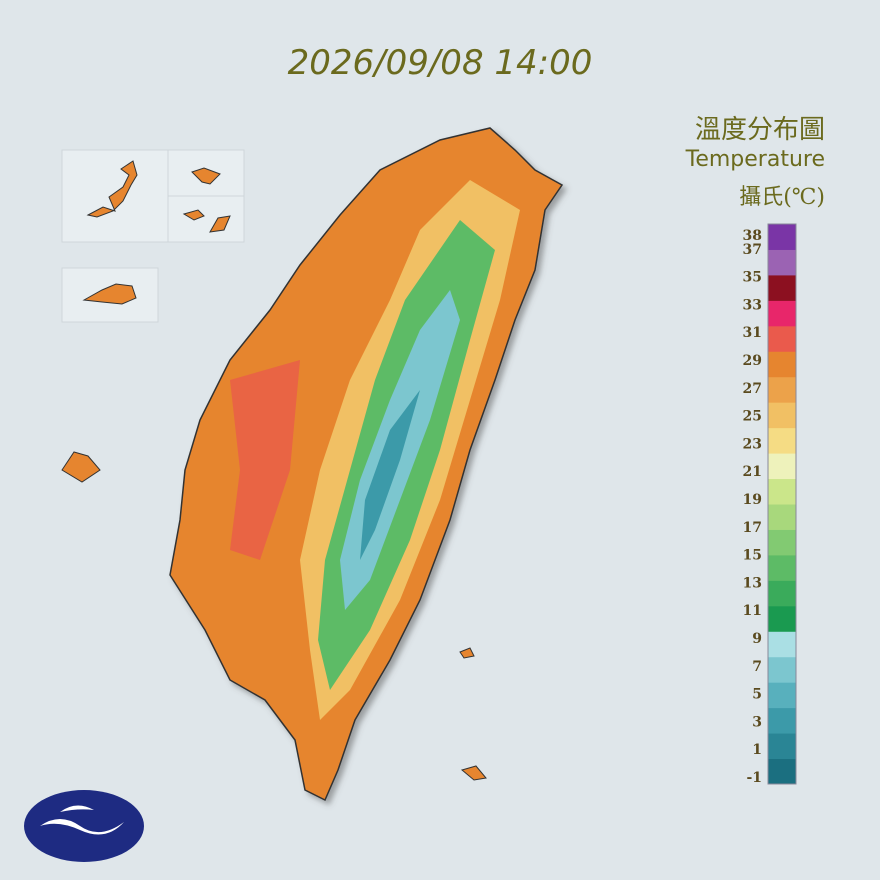 The image size is (880, 880). I want to click on datetime: 2026/09/08 14:00, so click(440, 63).